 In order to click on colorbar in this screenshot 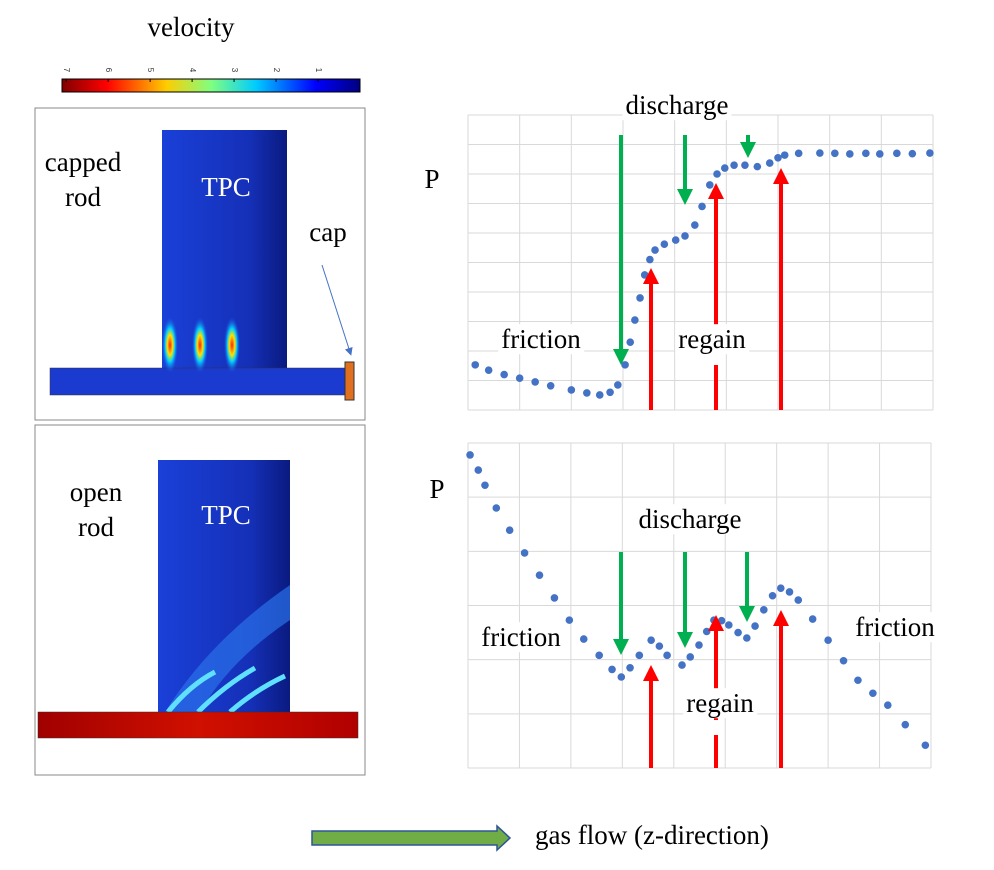, I will do `click(211, 85)`.